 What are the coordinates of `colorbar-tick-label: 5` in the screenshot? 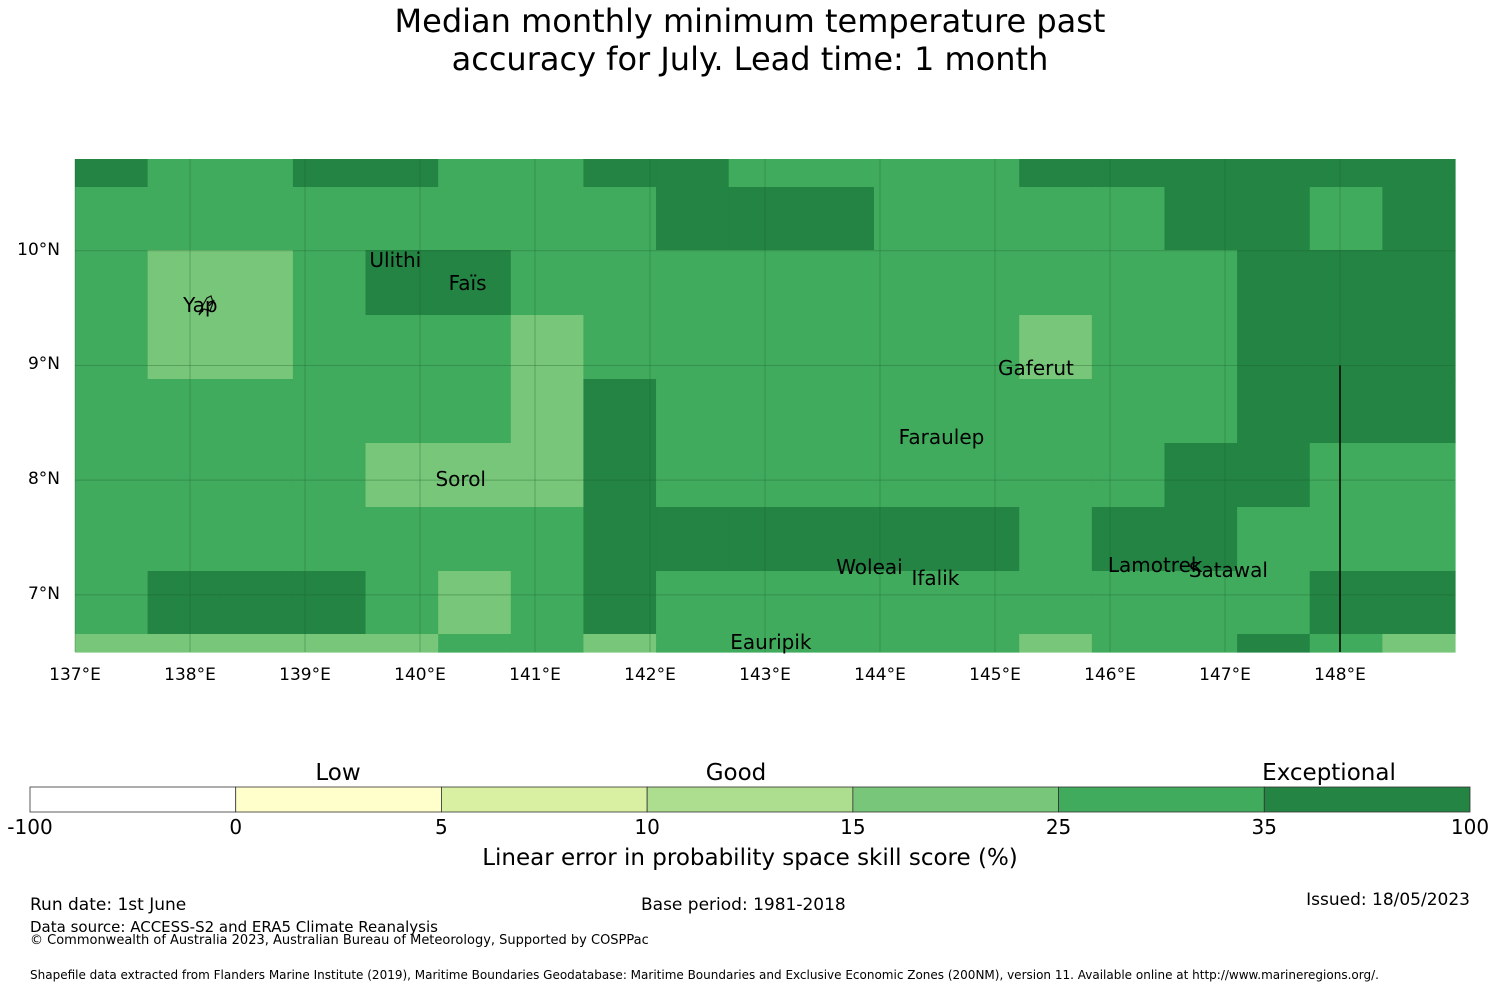 It's located at (441, 827).